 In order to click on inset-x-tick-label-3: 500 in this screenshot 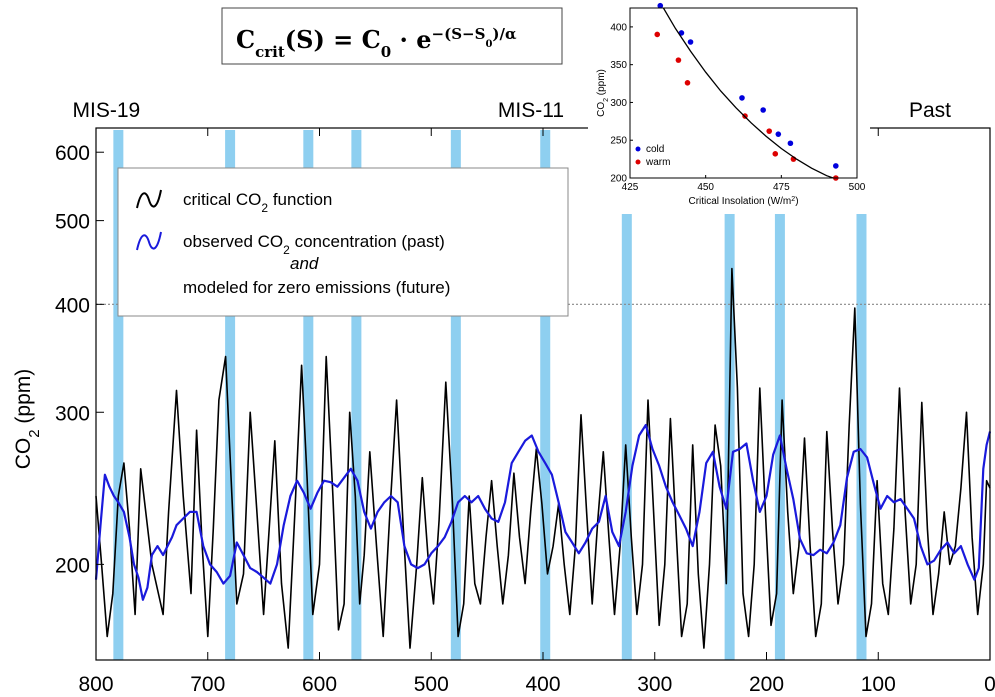, I will do `click(857, 187)`.